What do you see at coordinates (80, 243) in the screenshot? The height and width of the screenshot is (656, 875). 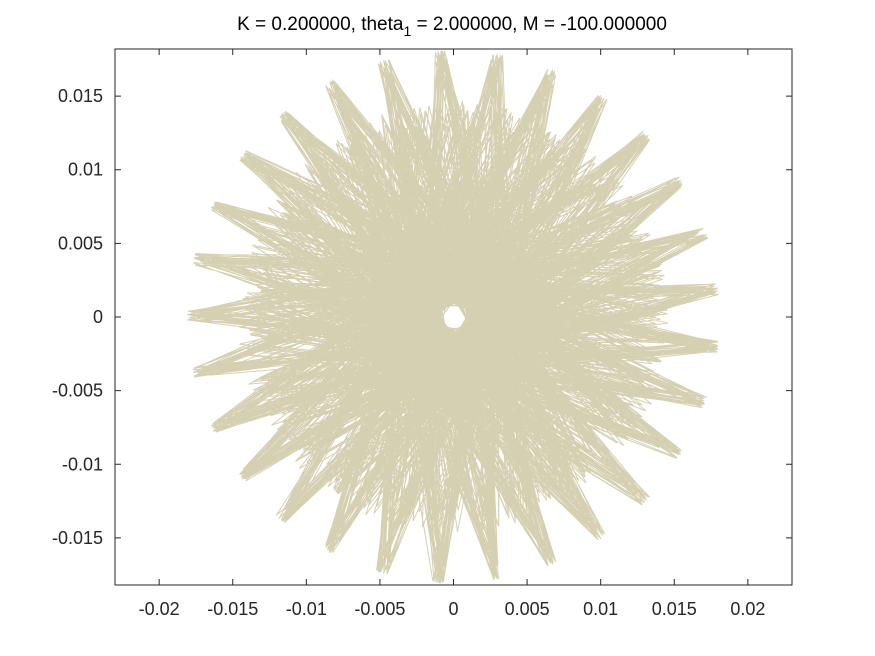 I see `y-tick-label: 0.005` at bounding box center [80, 243].